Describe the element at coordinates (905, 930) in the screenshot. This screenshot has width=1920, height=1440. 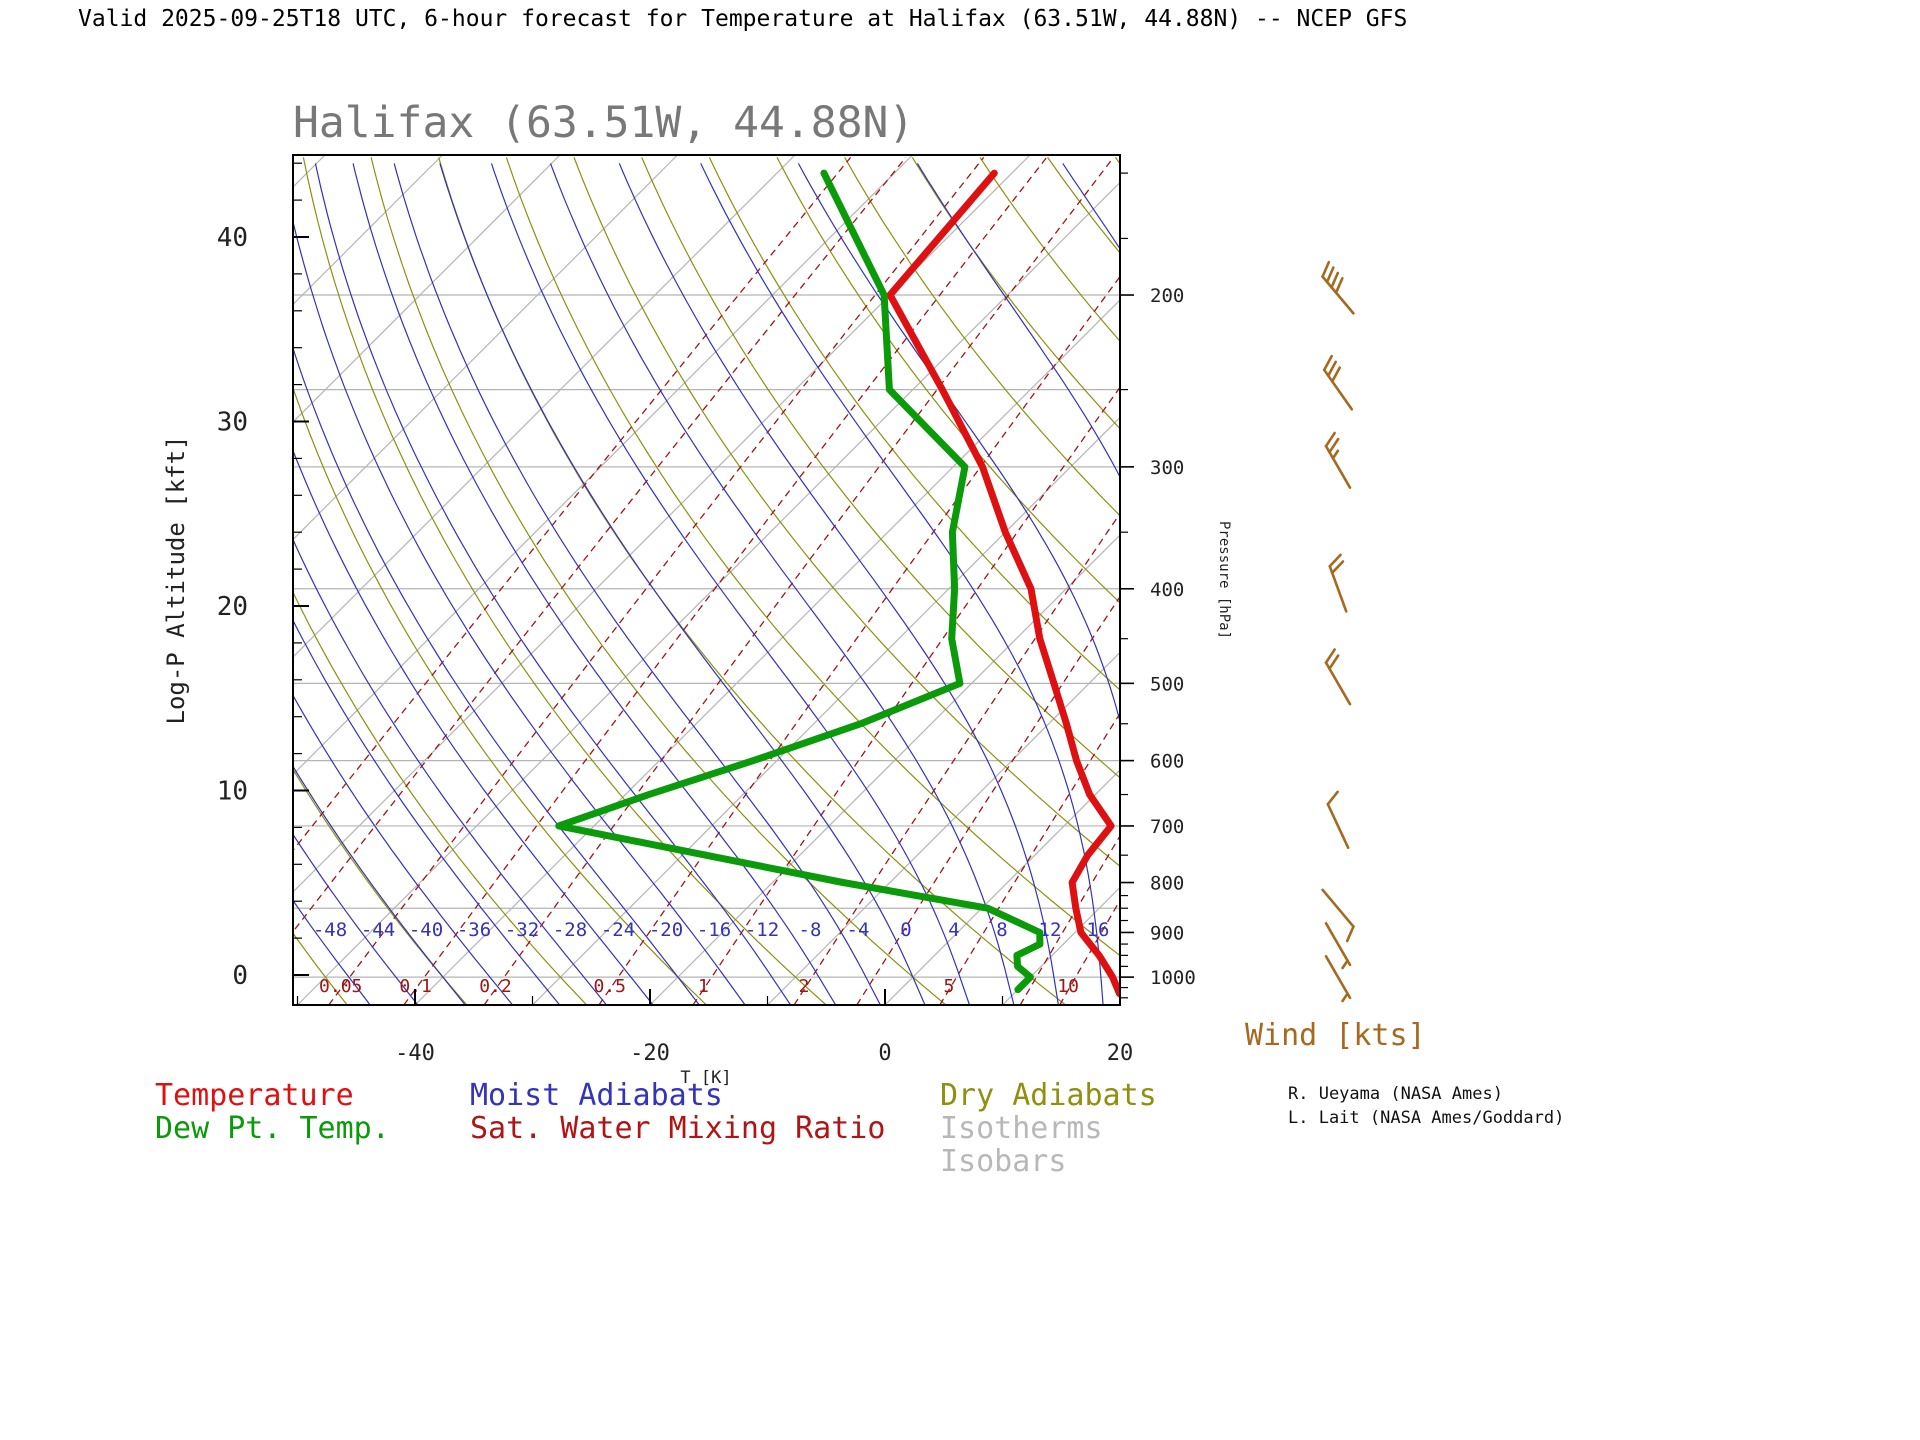
I see `moist-adiabat-value-label: 0` at that location.